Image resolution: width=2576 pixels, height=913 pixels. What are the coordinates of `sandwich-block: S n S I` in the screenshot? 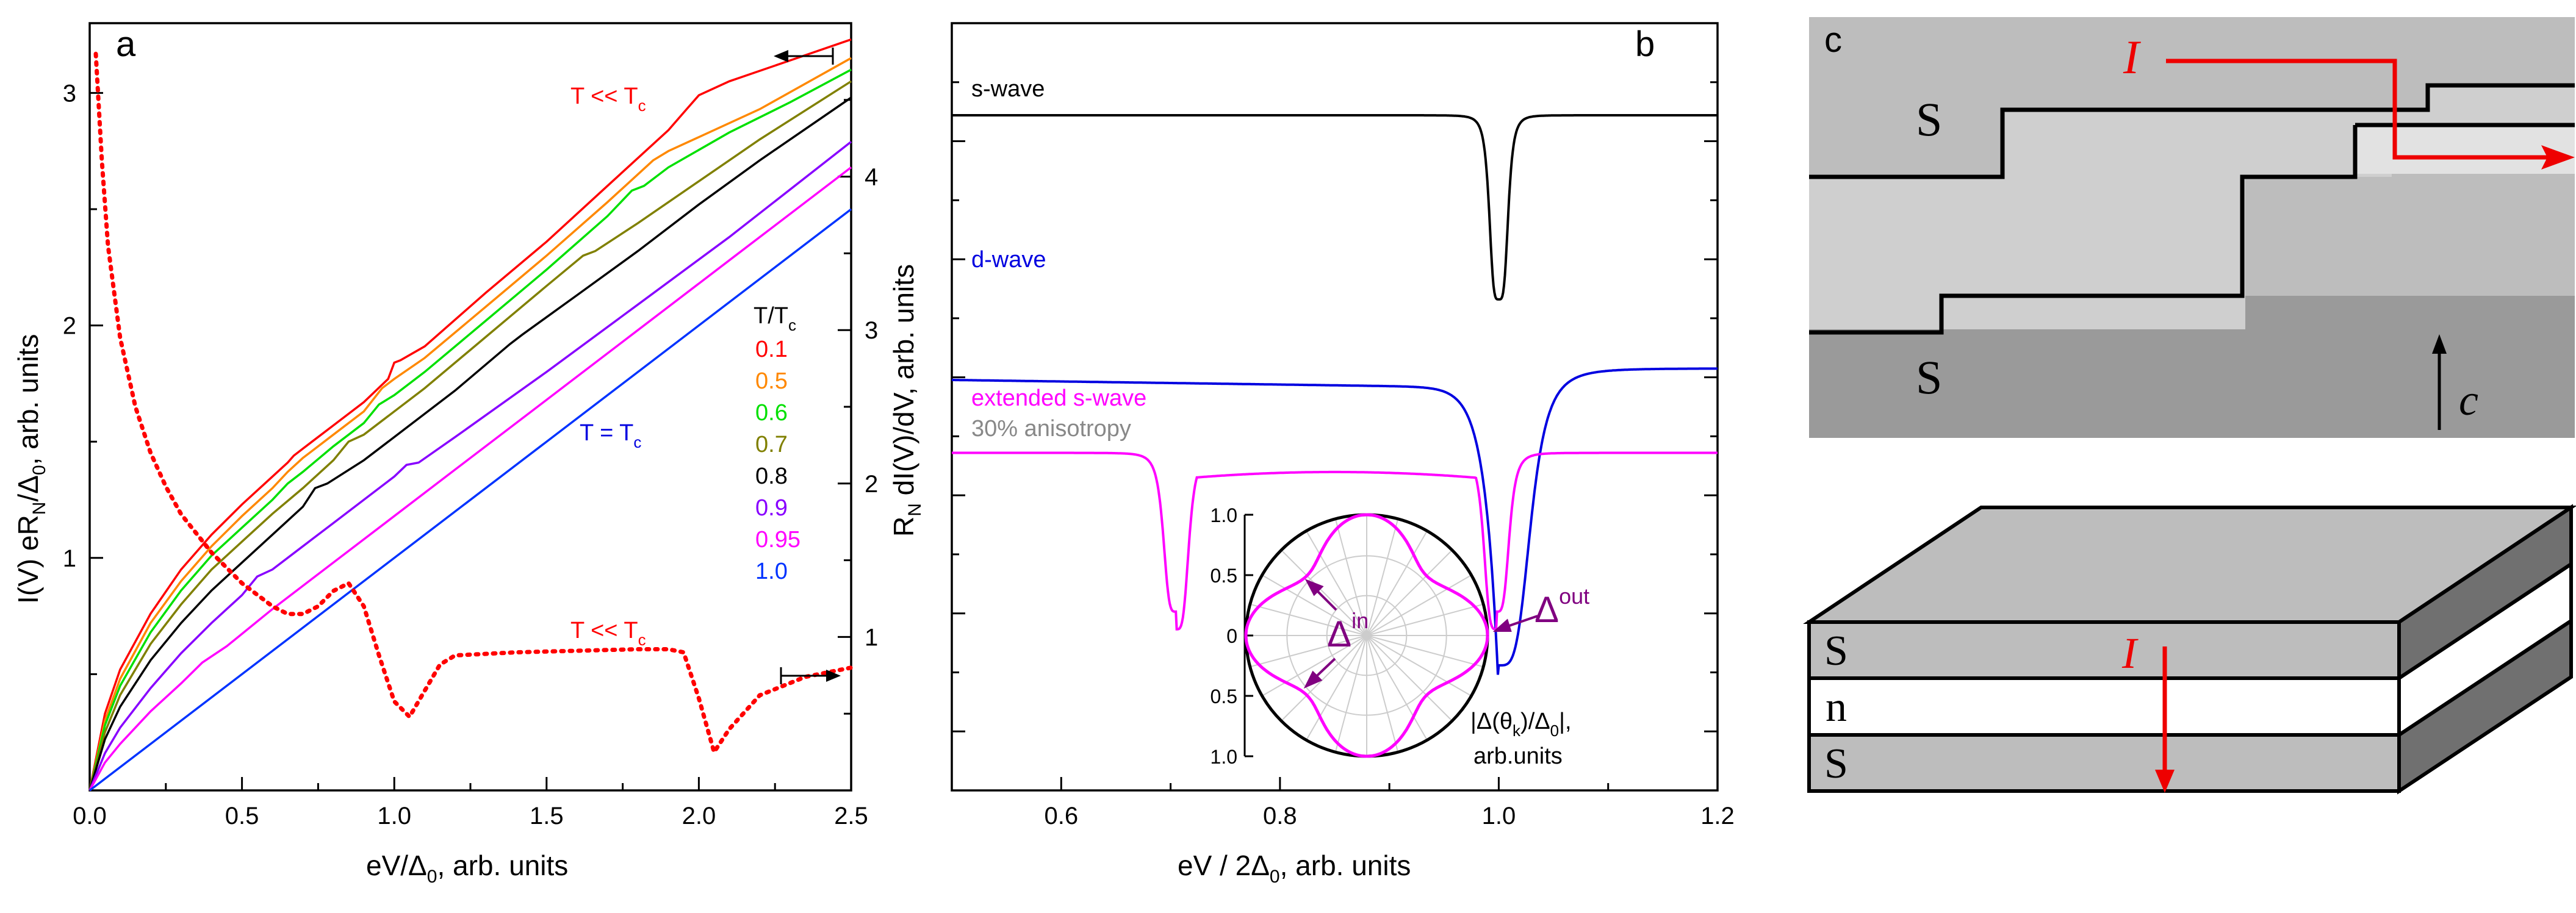 It's located at (2189, 649).